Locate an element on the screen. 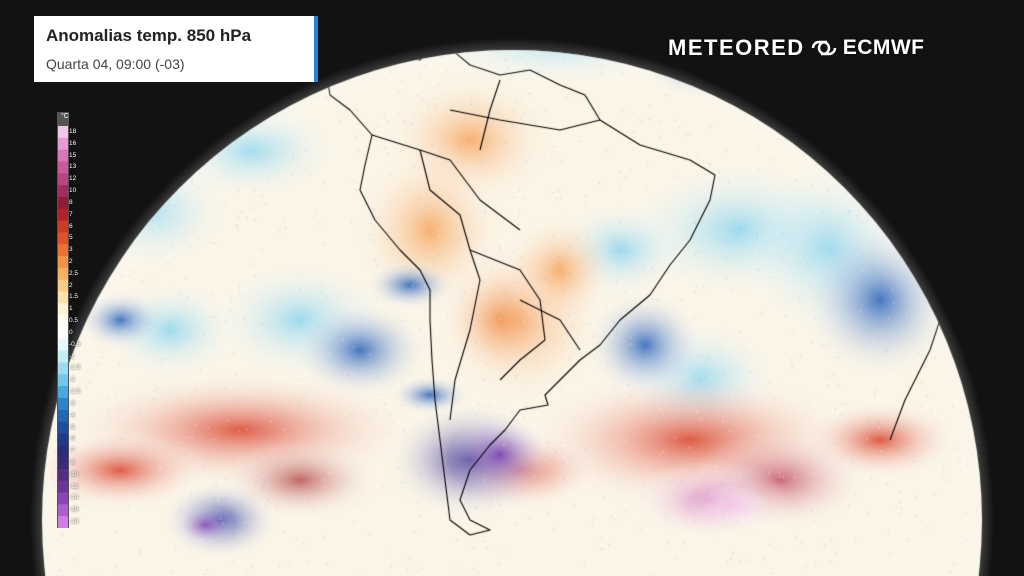 The height and width of the screenshot is (576, 1024). legend-value: -14 is located at coordinates (73, 498).